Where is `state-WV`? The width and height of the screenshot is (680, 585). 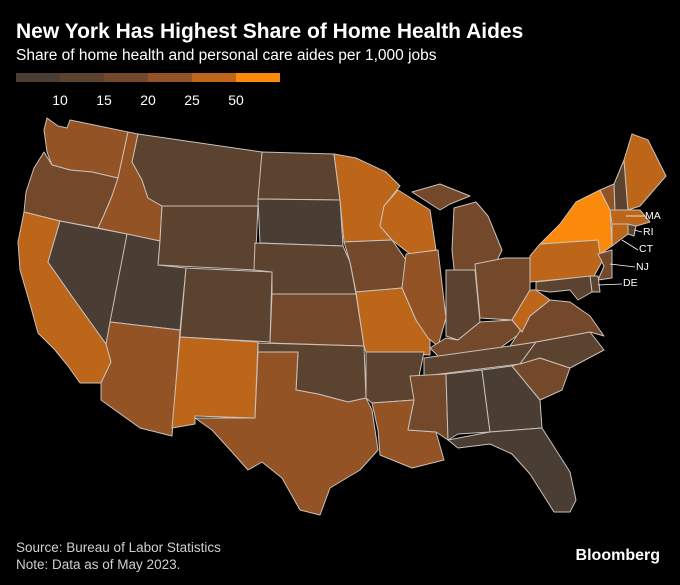
state-WV is located at coordinates (531, 311).